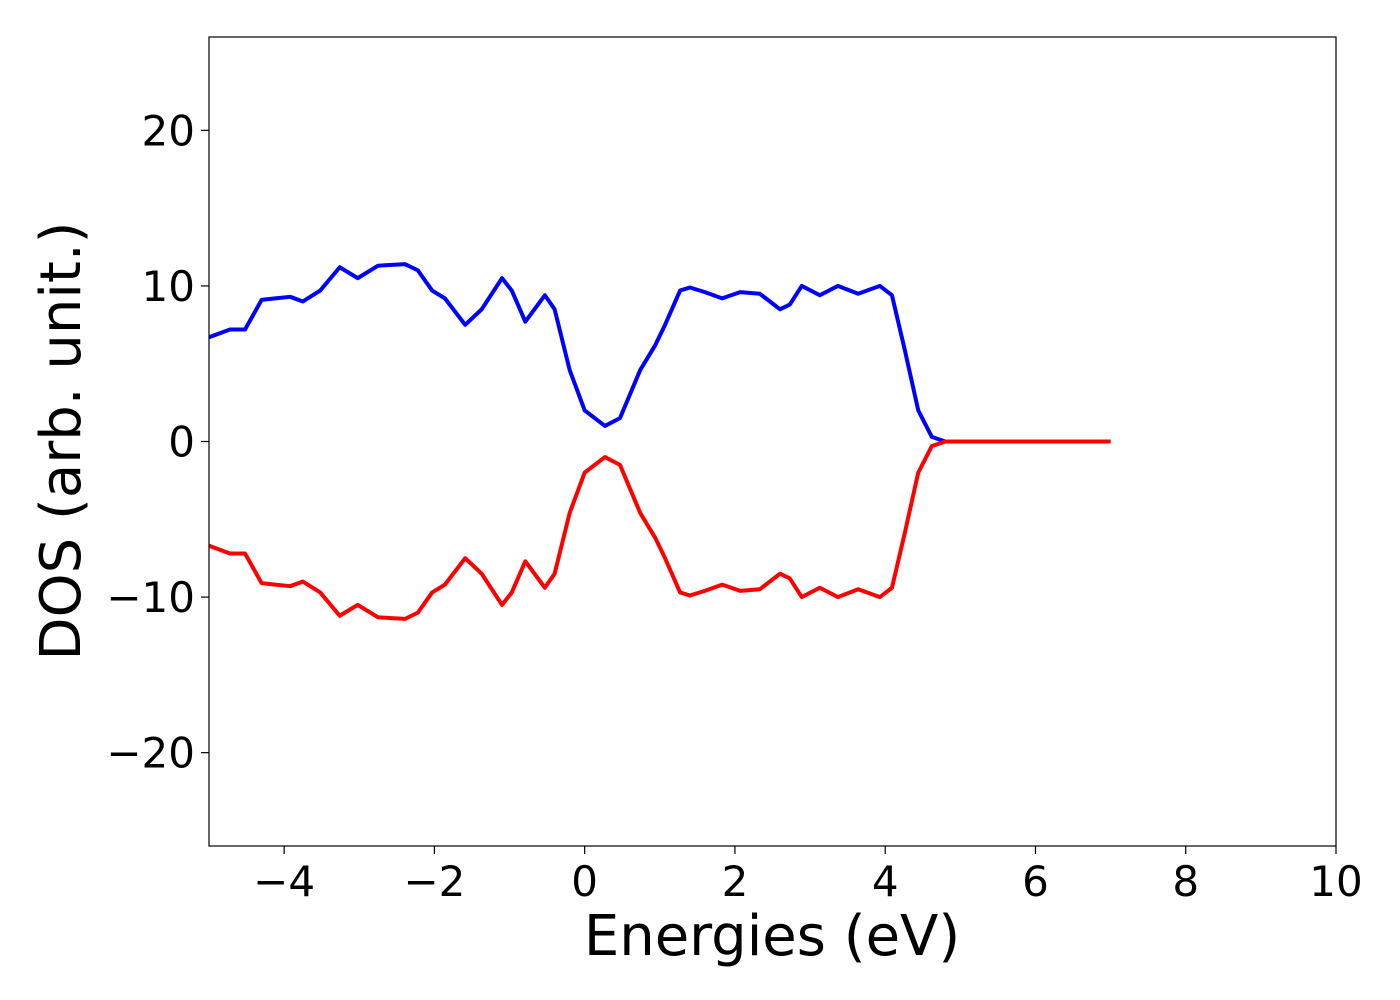 The height and width of the screenshot is (1000, 1400). What do you see at coordinates (150, 753) in the screenshot?
I see `y-tick-label: −20` at bounding box center [150, 753].